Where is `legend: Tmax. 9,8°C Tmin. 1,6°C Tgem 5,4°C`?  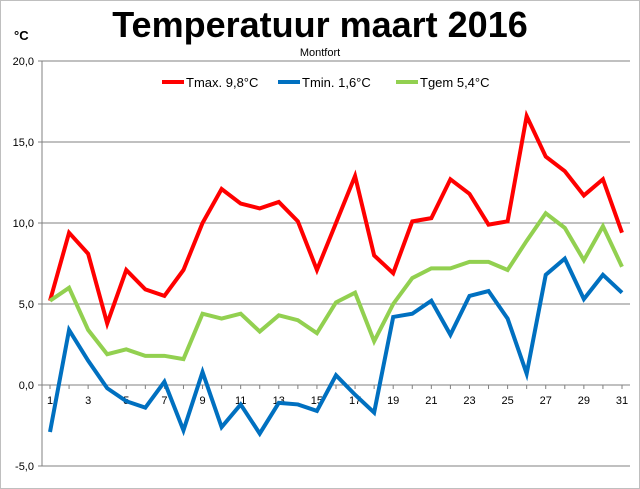
legend: Tmax. 9,8°C Tmin. 1,6°C Tgem 5,4°C is located at coordinates (326, 82).